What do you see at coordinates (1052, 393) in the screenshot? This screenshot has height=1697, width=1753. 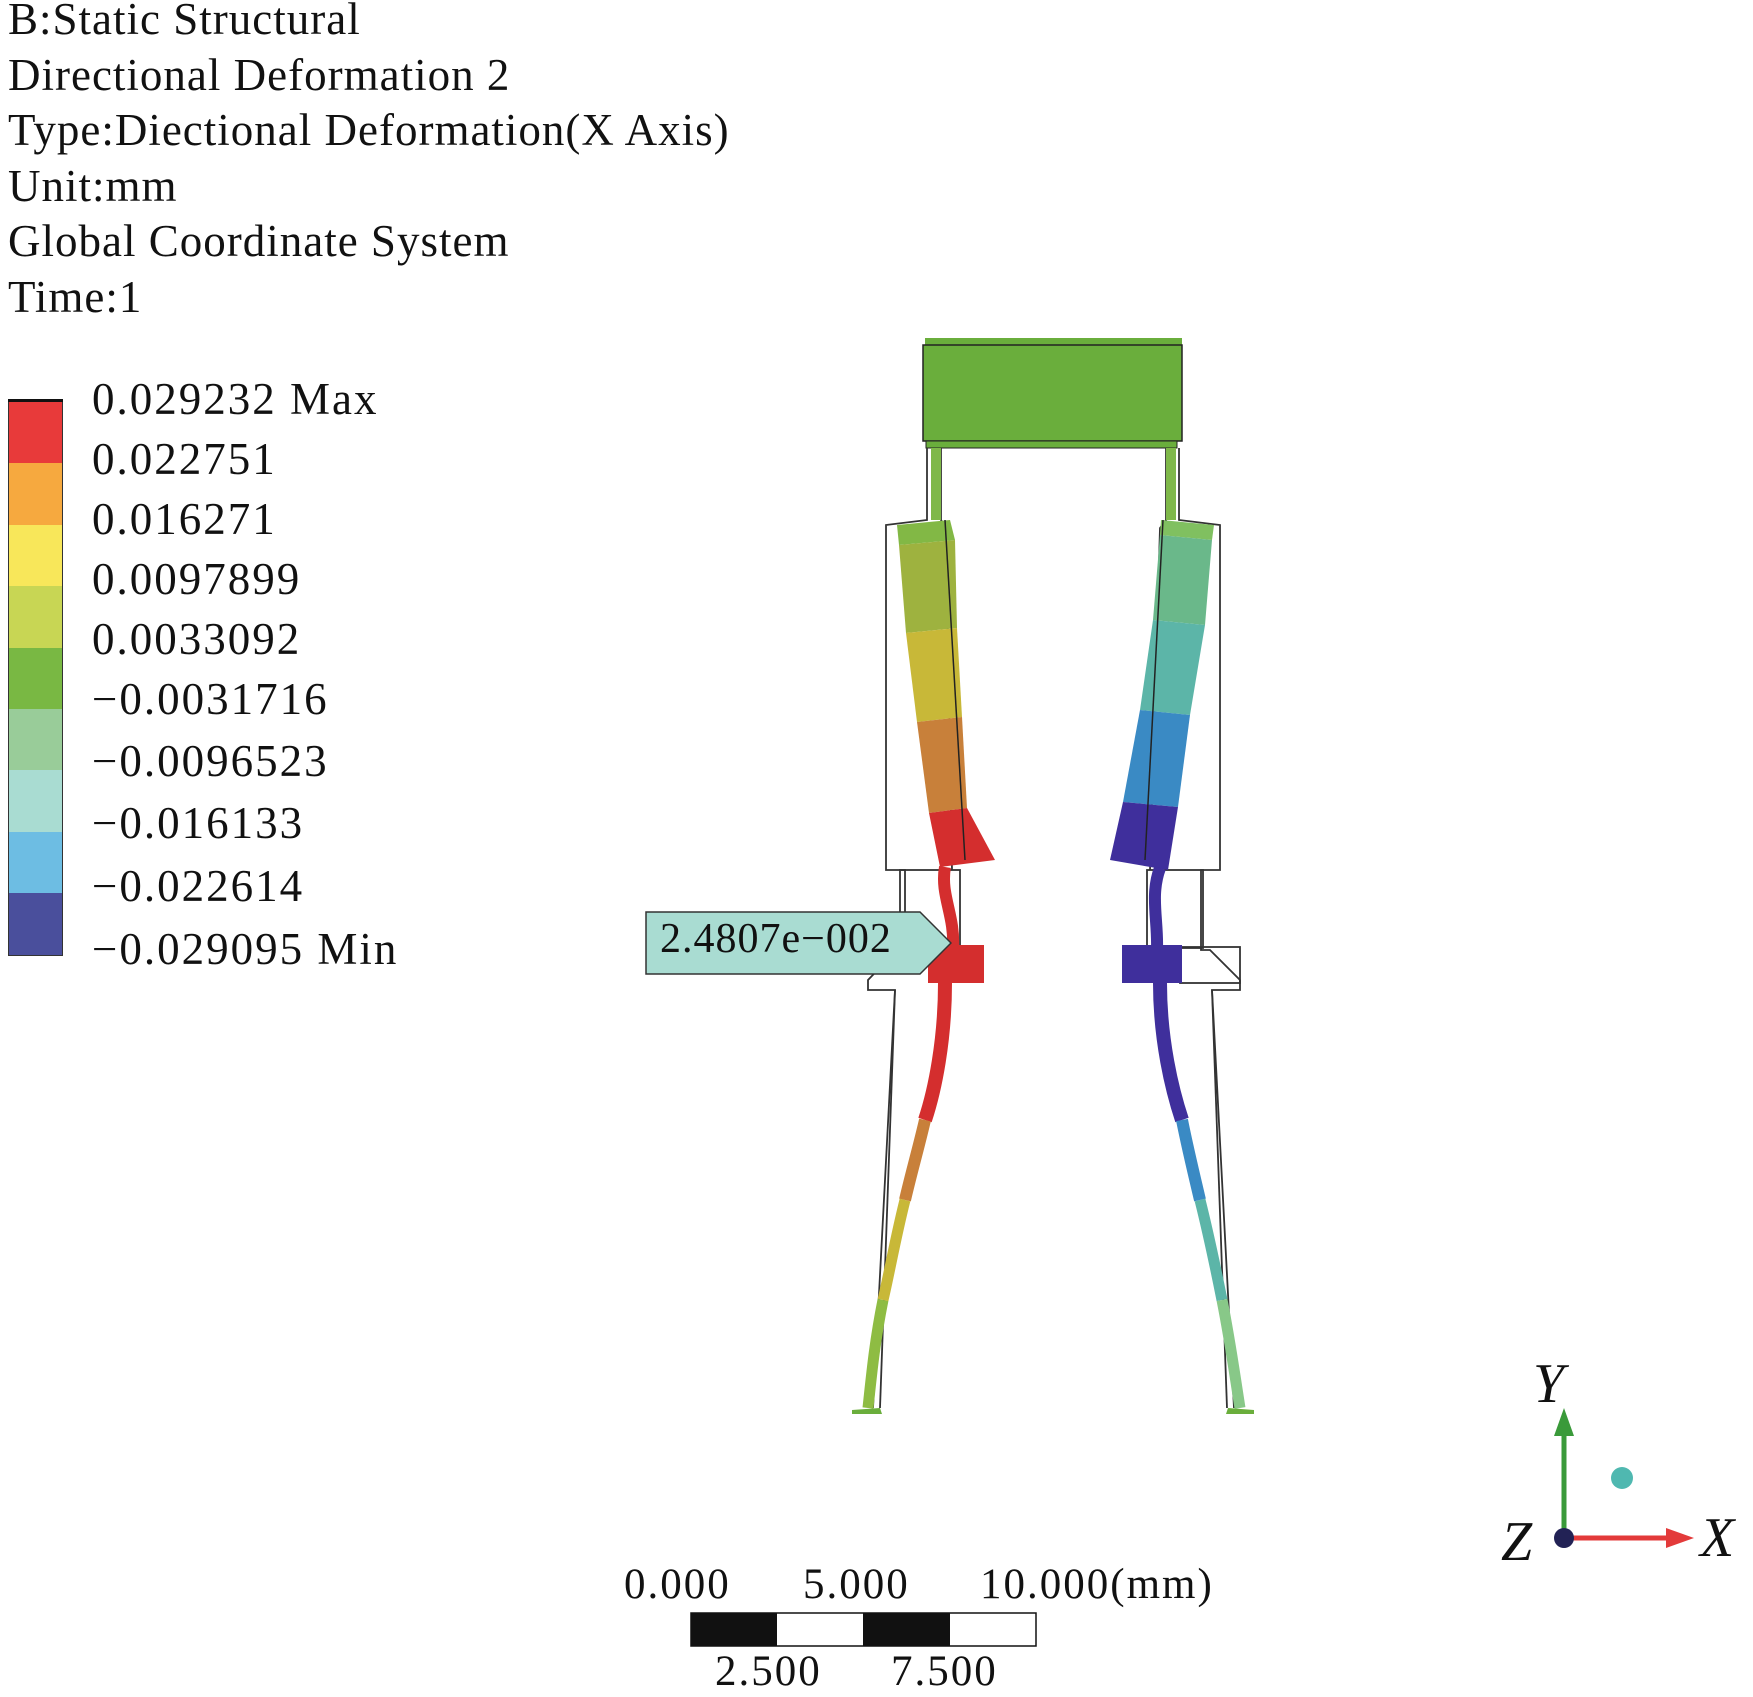 I see `top-block` at bounding box center [1052, 393].